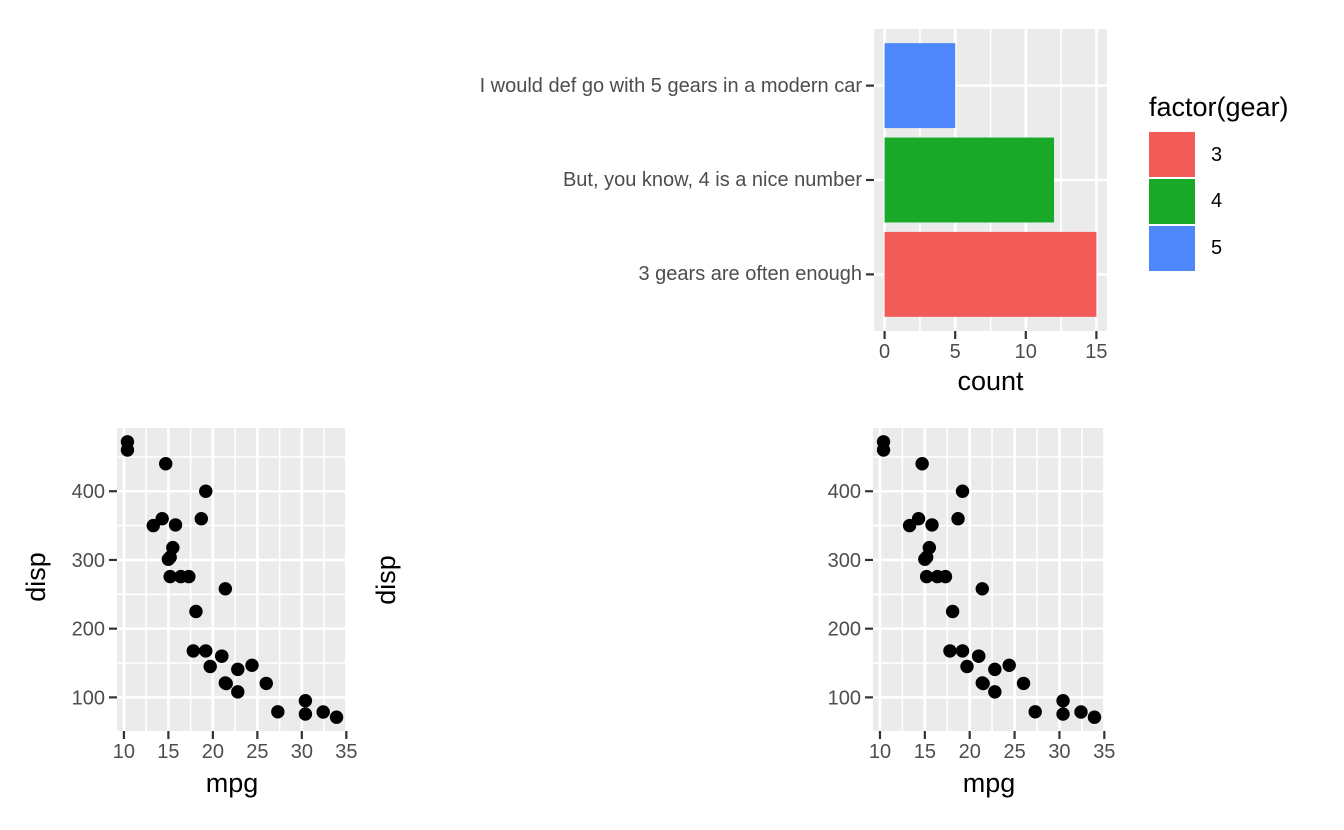 Image resolution: width=1344 pixels, height=830 pixels. Describe the element at coordinates (1217, 248) in the screenshot. I see `legend-label-gear5: 5` at that location.